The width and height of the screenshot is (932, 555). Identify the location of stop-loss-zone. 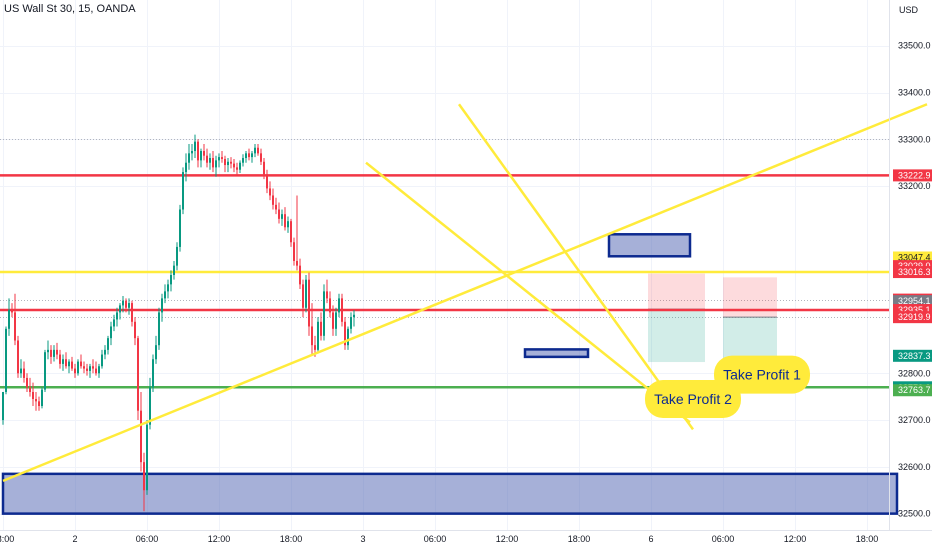
(676, 291).